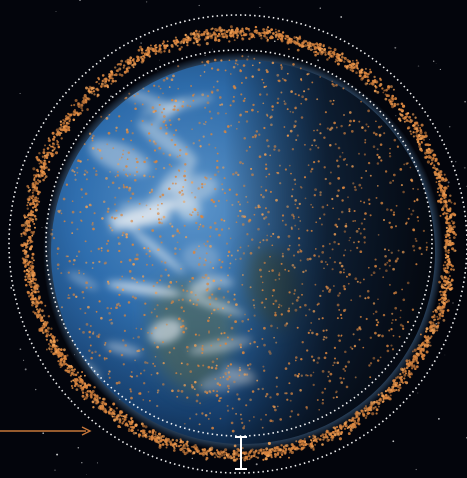 This screenshot has height=478, width=467. Describe the element at coordinates (46, 431) in the screenshot. I see `arrow-pointer` at that location.